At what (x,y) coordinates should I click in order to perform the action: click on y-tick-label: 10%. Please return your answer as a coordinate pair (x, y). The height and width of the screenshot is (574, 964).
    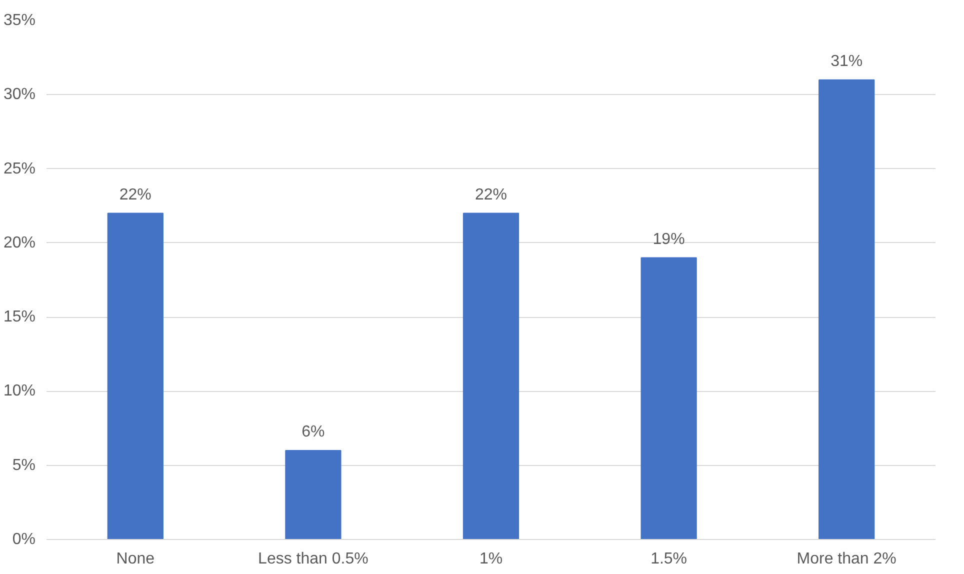
    Looking at the image, I should click on (19, 391).